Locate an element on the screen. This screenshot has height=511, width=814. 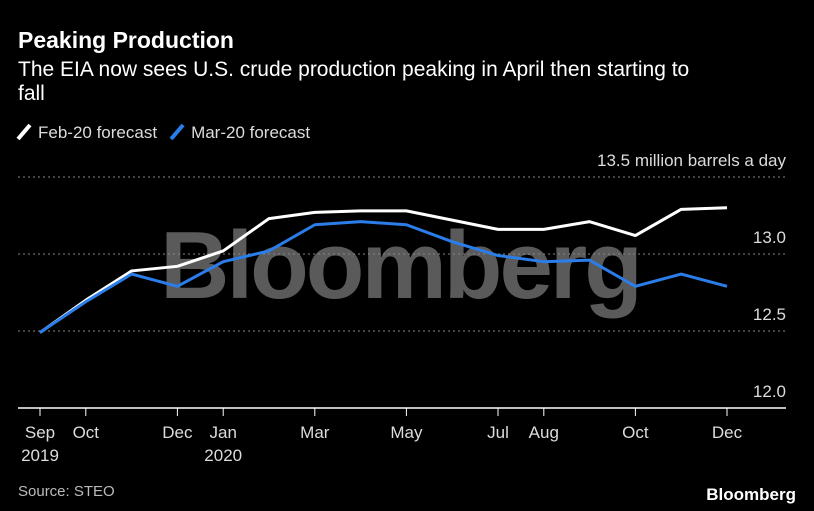
y-tick-label: 13.0 is located at coordinates (769, 237).